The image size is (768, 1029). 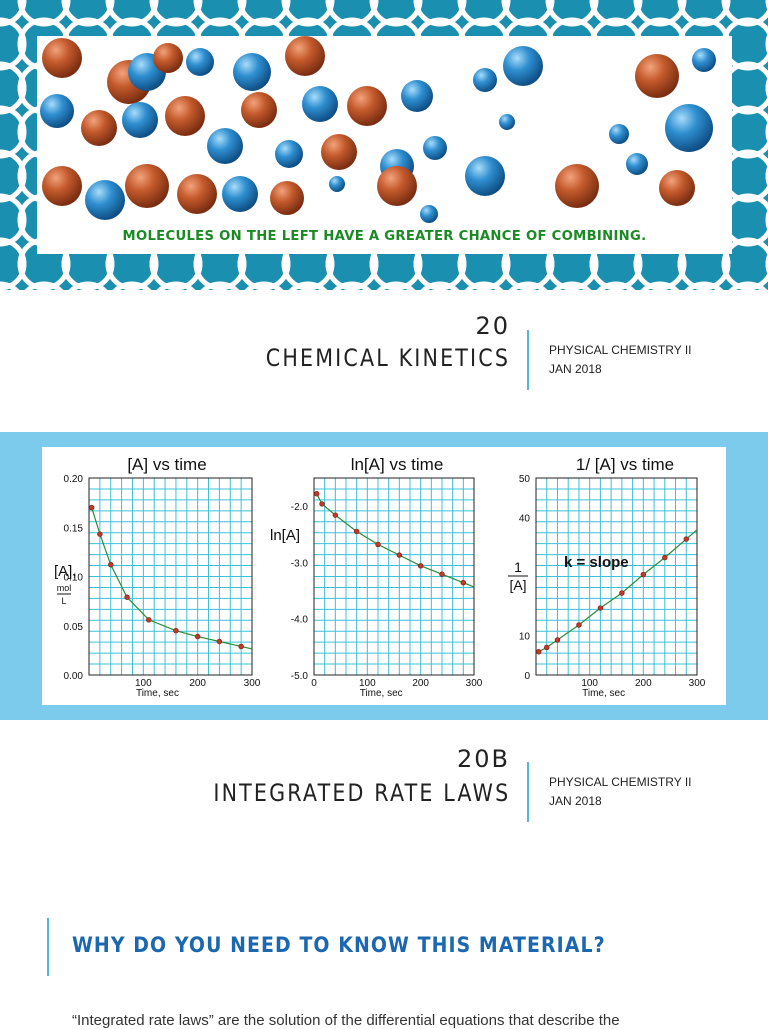 I want to click on y-axis-label: [A],, so click(x=65, y=571).